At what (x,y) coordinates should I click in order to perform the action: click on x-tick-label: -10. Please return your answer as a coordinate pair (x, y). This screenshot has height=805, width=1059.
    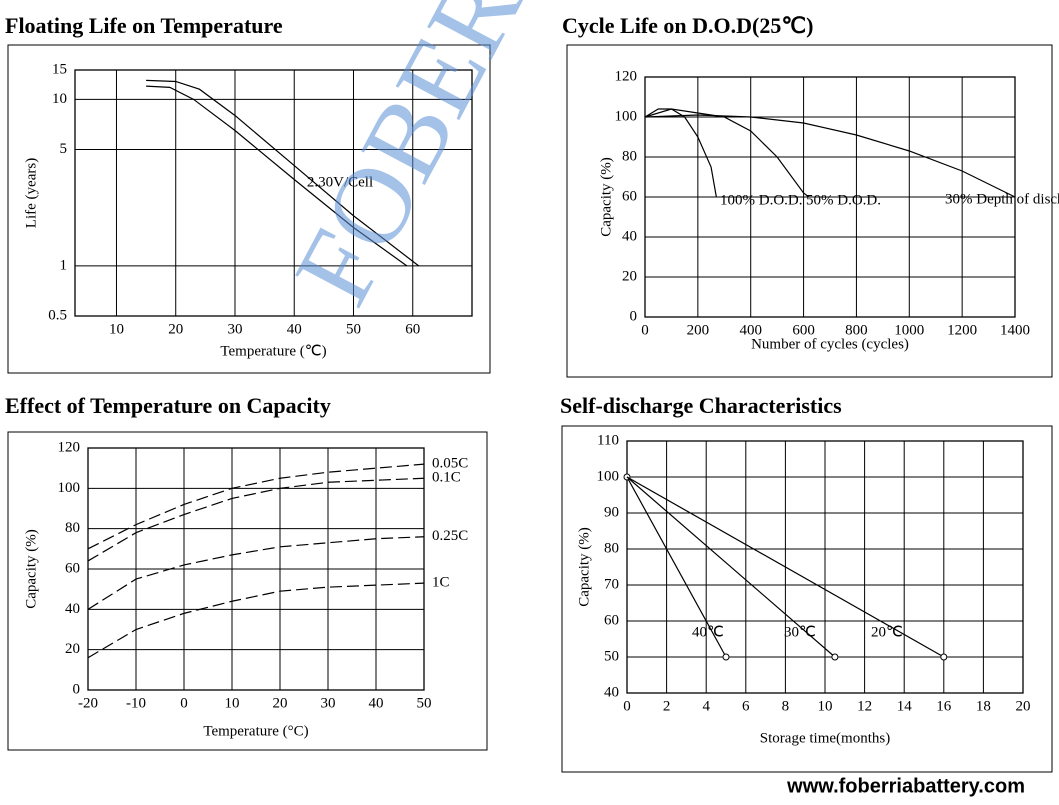
    Looking at the image, I should click on (136, 703).